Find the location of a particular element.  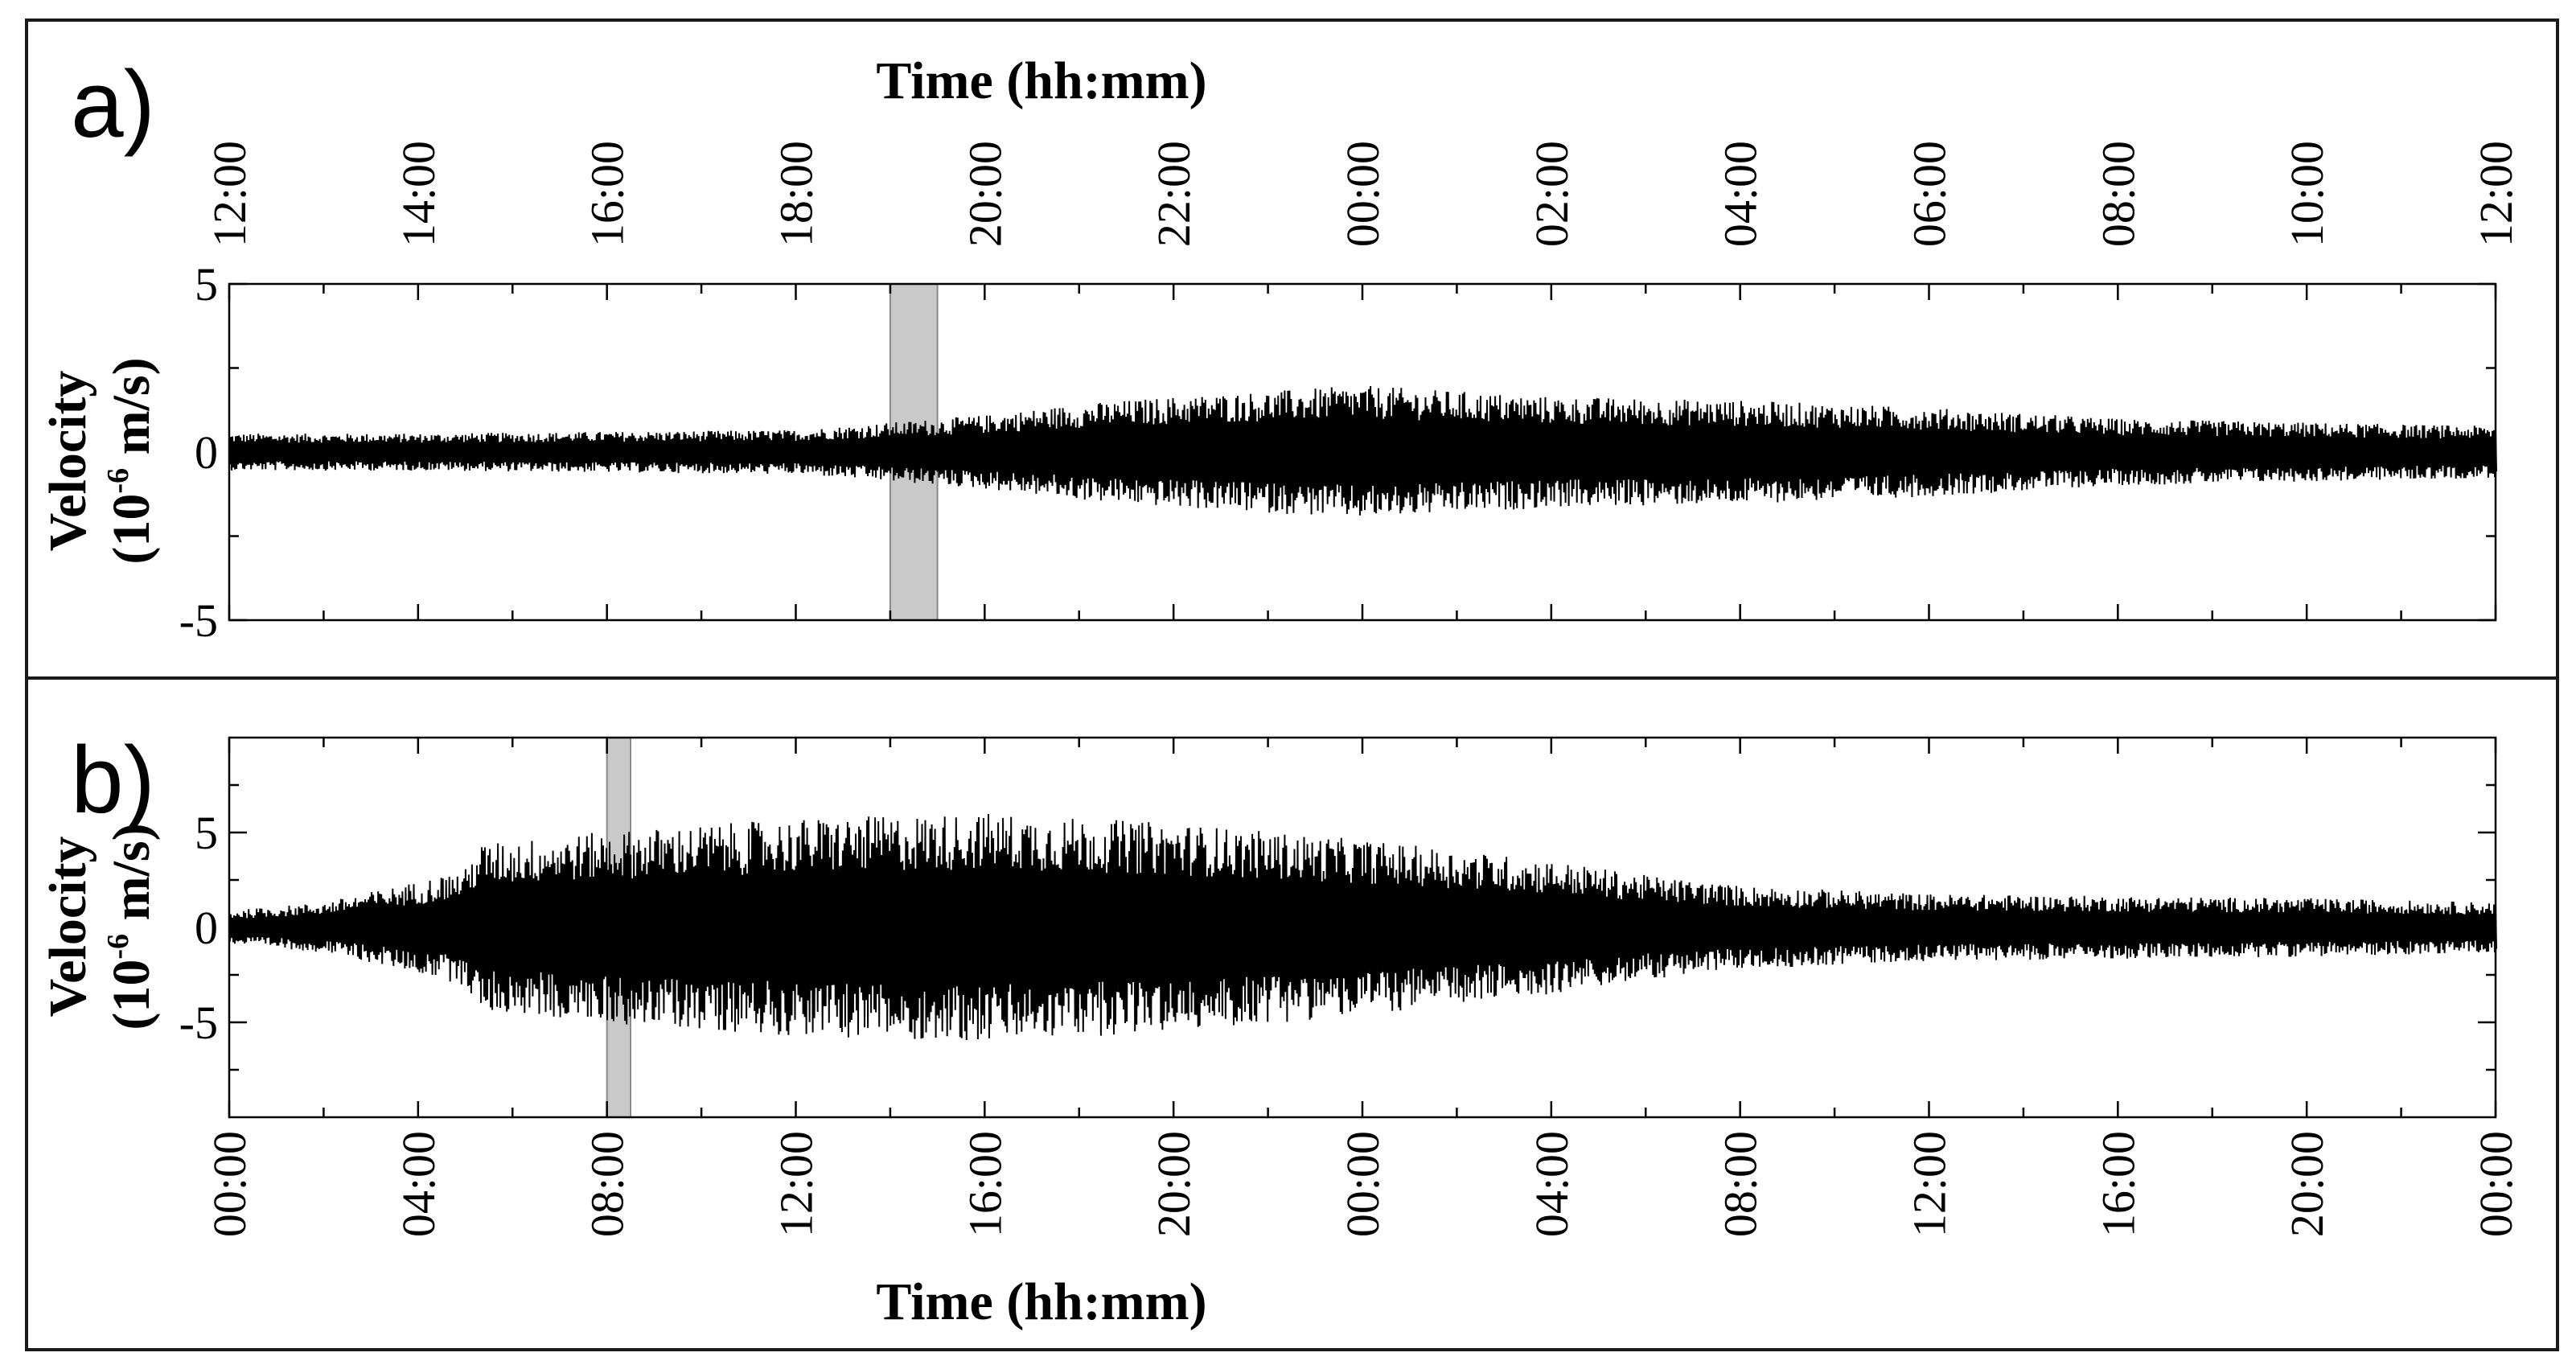

a-x-tick-label: 04:00 is located at coordinates (1741, 194).